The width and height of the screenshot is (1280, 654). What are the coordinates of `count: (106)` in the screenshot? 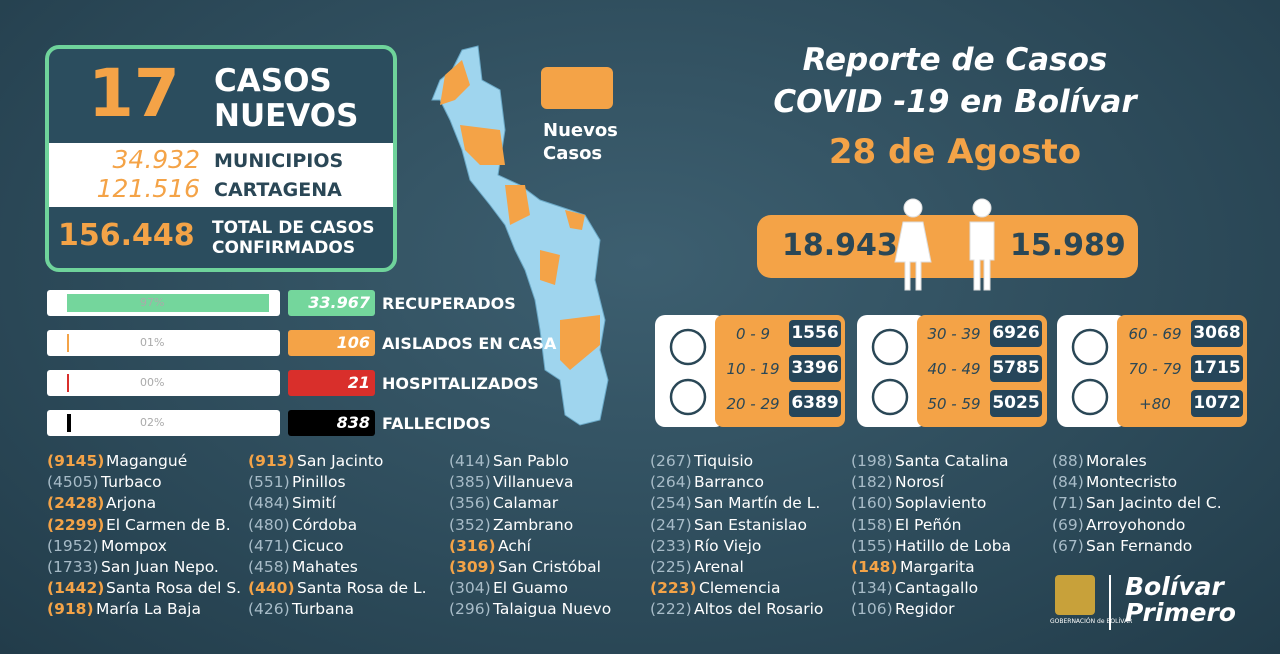 It's located at (872, 609).